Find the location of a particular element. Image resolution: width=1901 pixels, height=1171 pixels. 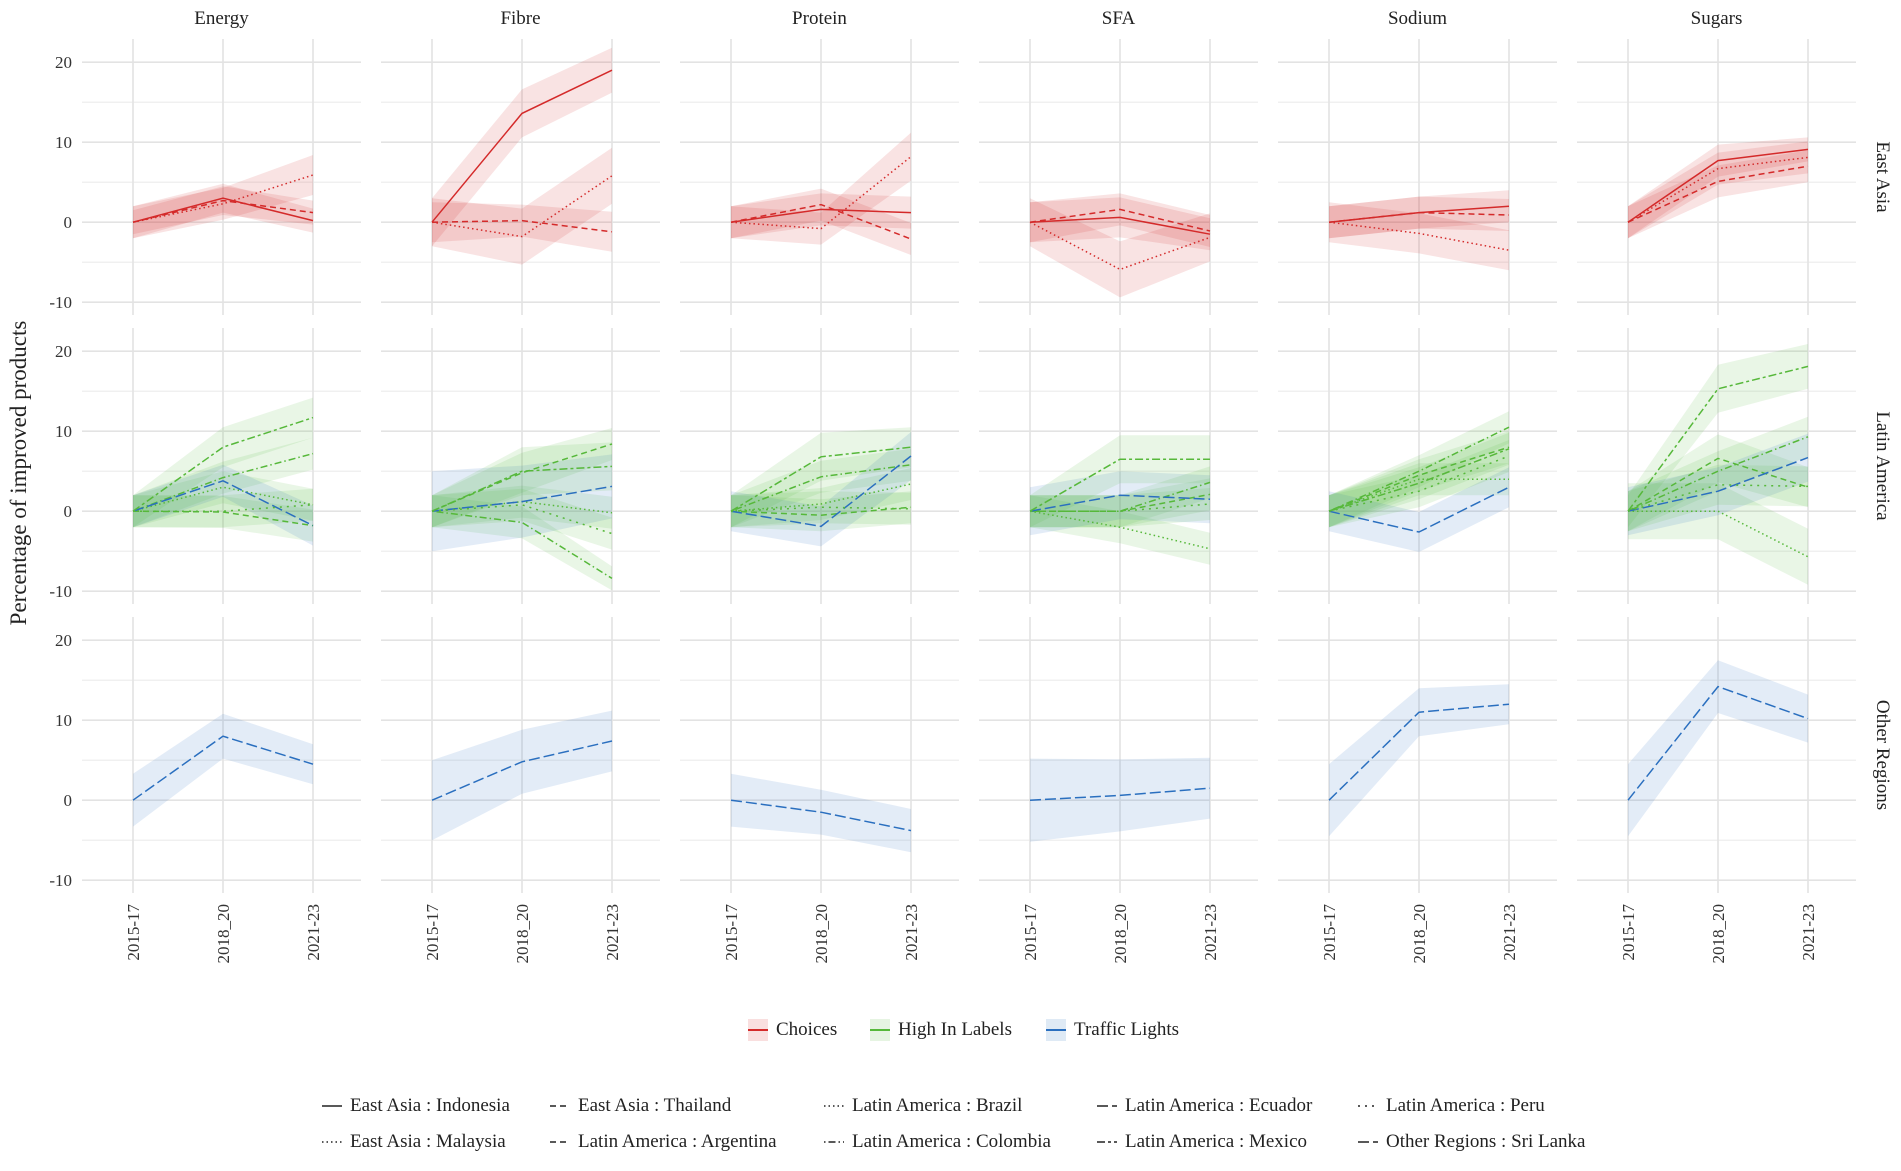

panel-sodium-other-regions is located at coordinates (1417, 755).